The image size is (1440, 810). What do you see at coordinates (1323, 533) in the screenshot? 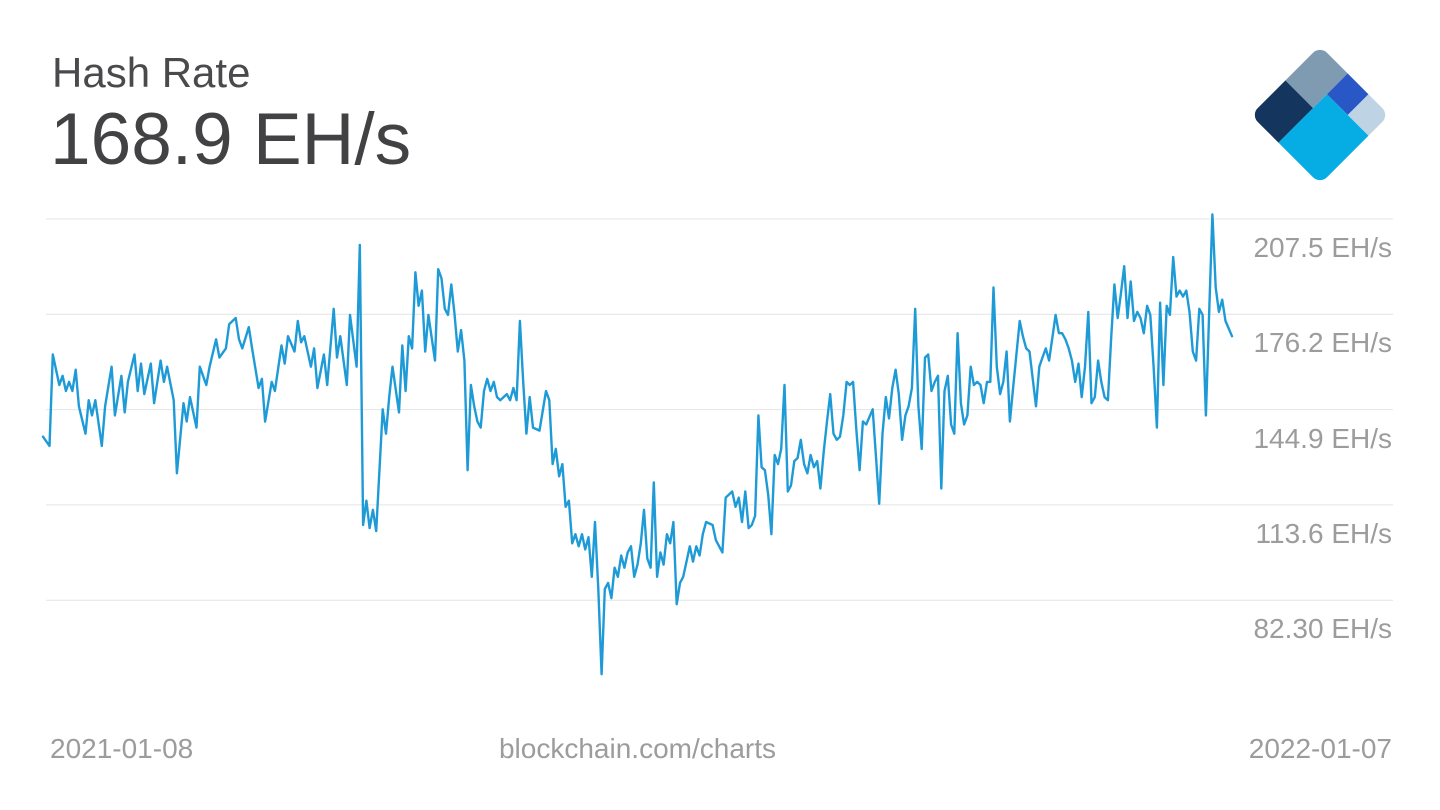
I see `y-tick-label: 113.6 EH/s` at bounding box center [1323, 533].